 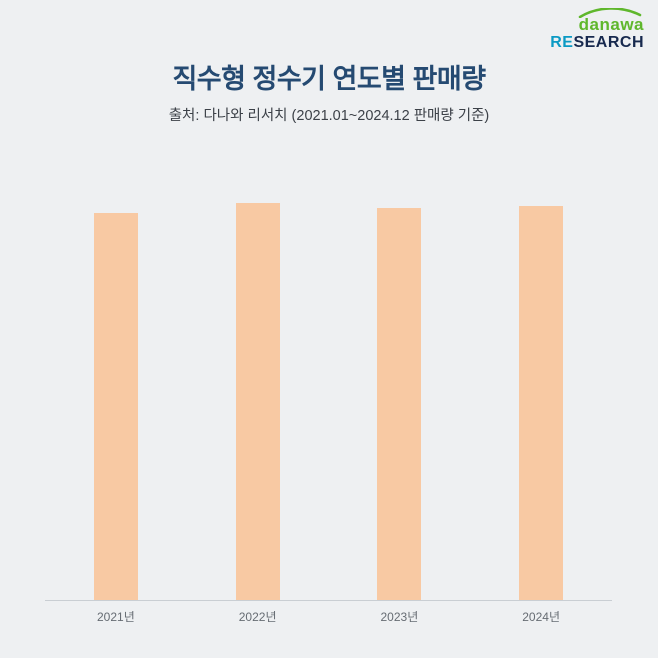 I want to click on logo-re-text: RE, so click(x=562, y=42).